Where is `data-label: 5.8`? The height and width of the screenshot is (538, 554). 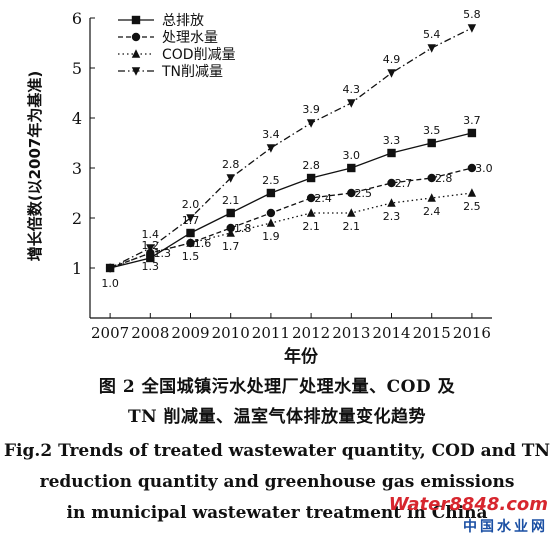 data-label: 5.8 is located at coordinates (472, 14).